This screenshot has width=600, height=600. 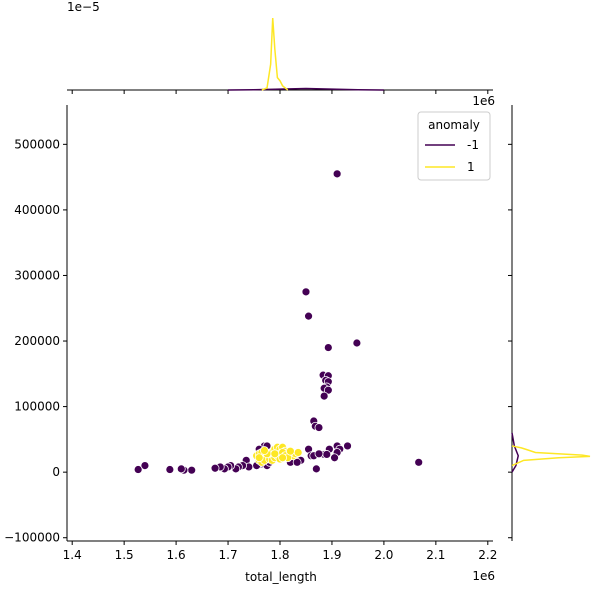 What do you see at coordinates (471, 167) in the screenshot?
I see `legend-label: 1` at bounding box center [471, 167].